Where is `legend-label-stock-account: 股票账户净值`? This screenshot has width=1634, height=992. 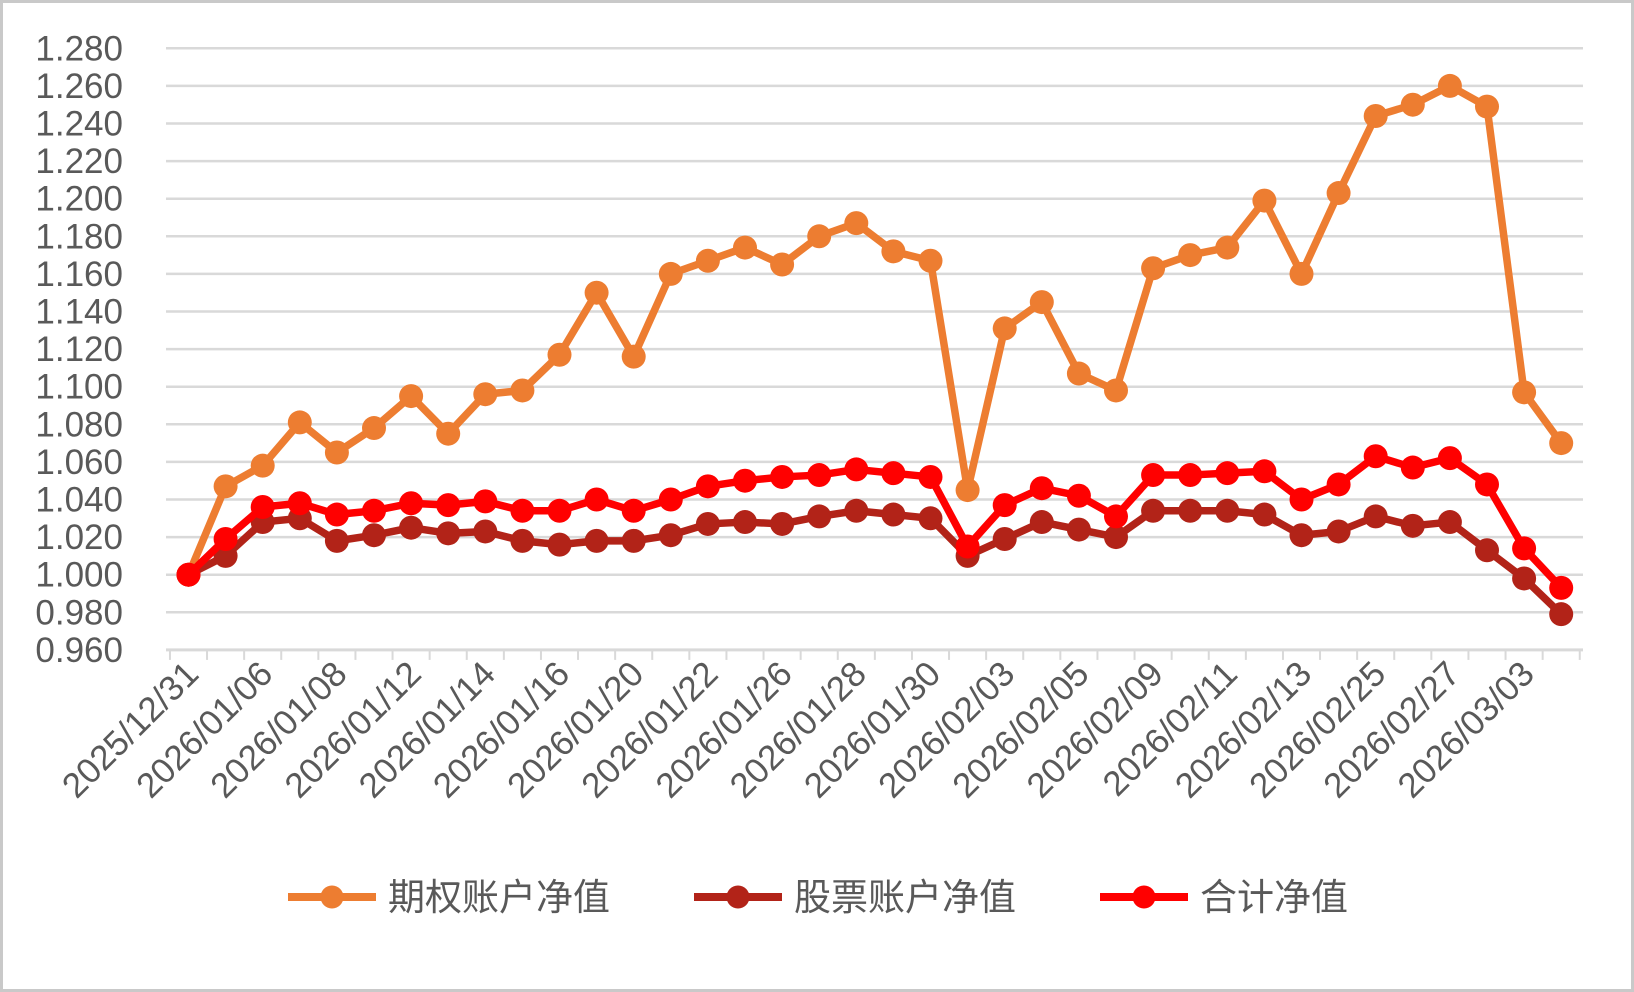
legend-label-stock-account: 股票账户净值 is located at coordinates (905, 897).